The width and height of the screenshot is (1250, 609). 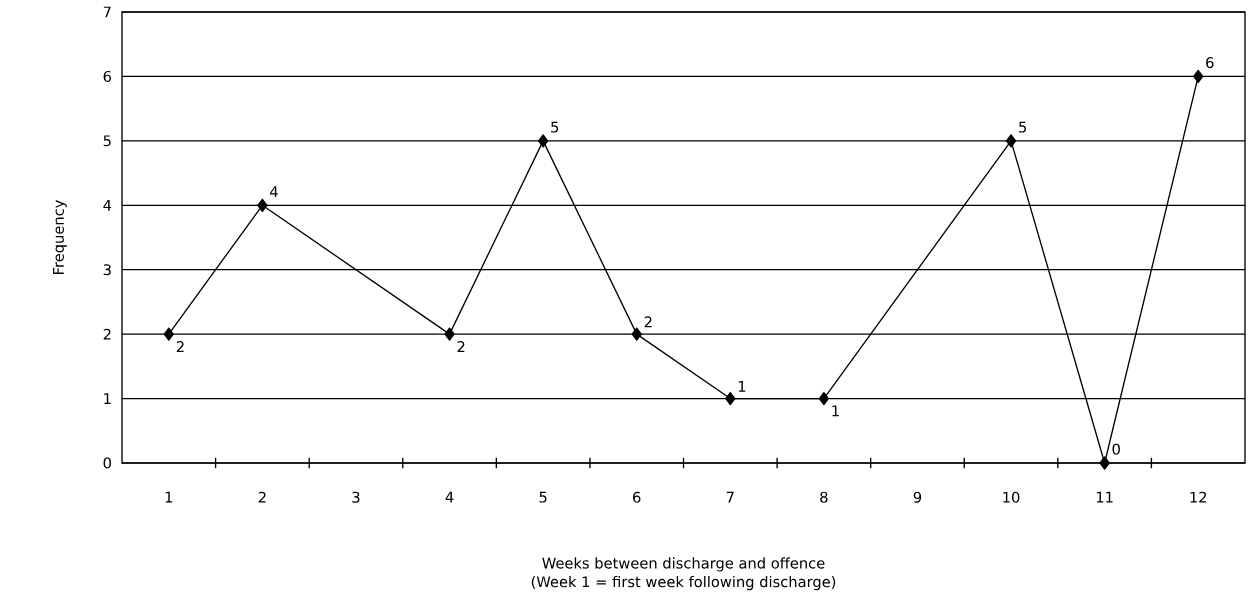 What do you see at coordinates (683, 564) in the screenshot?
I see `x-axis-title: Weeks between discharge and offence` at bounding box center [683, 564].